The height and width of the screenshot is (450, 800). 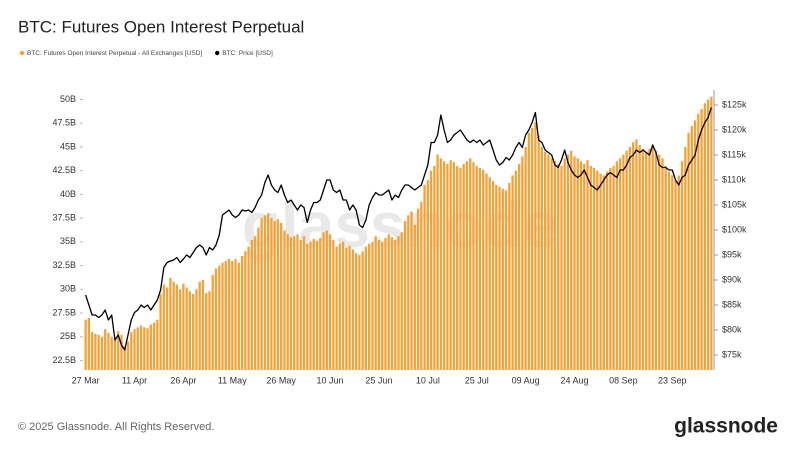 I want to click on copyright: © 2025 Glassnode. All Rights Reserved., so click(x=116, y=427).